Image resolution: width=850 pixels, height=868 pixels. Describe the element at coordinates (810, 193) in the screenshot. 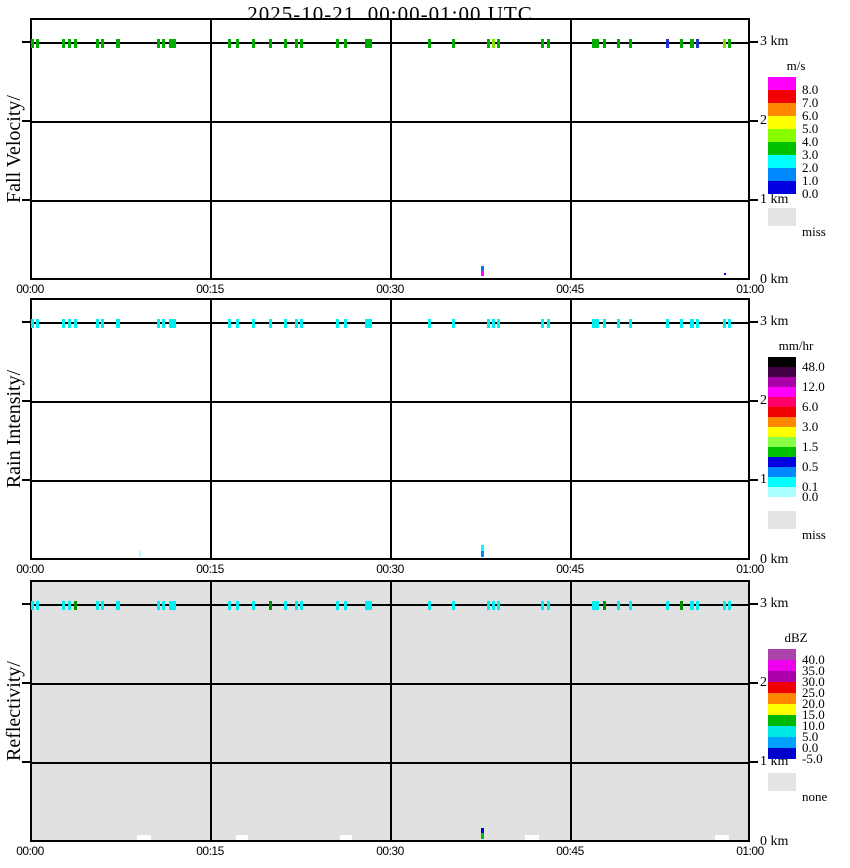

I see `colorbar-tick-label: 0.0` at that location.